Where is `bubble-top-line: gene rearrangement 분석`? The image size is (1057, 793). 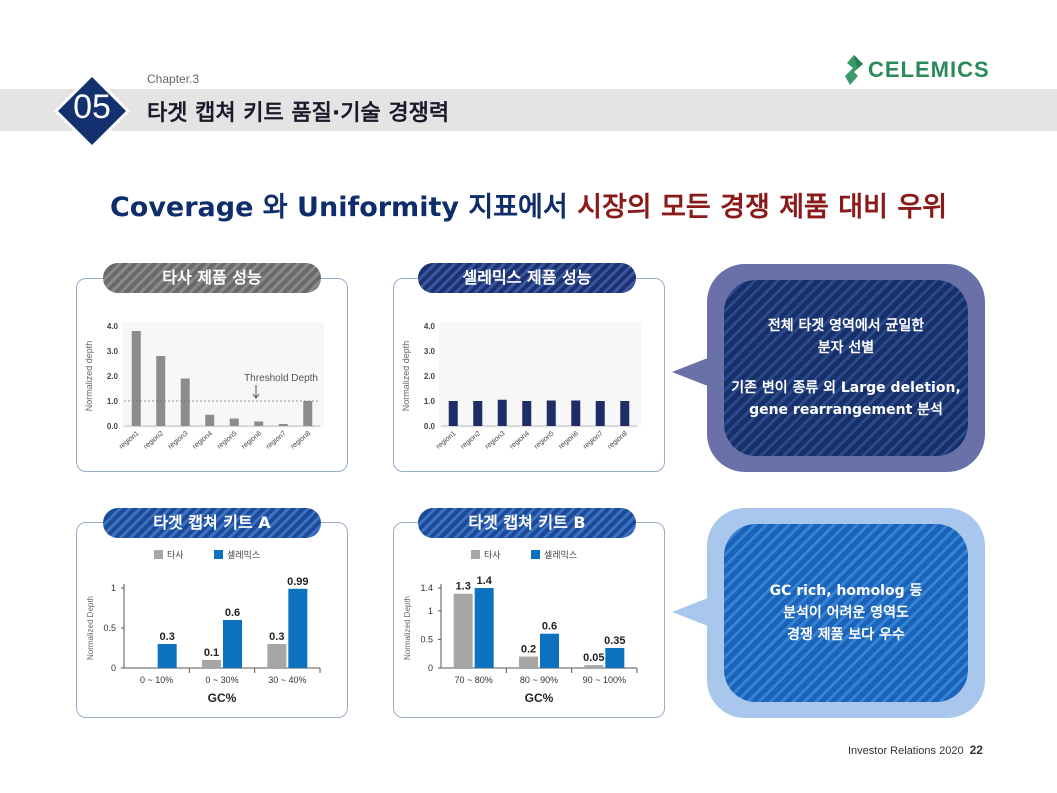
bubble-top-line: gene rearrangement 분석 is located at coordinates (846, 410).